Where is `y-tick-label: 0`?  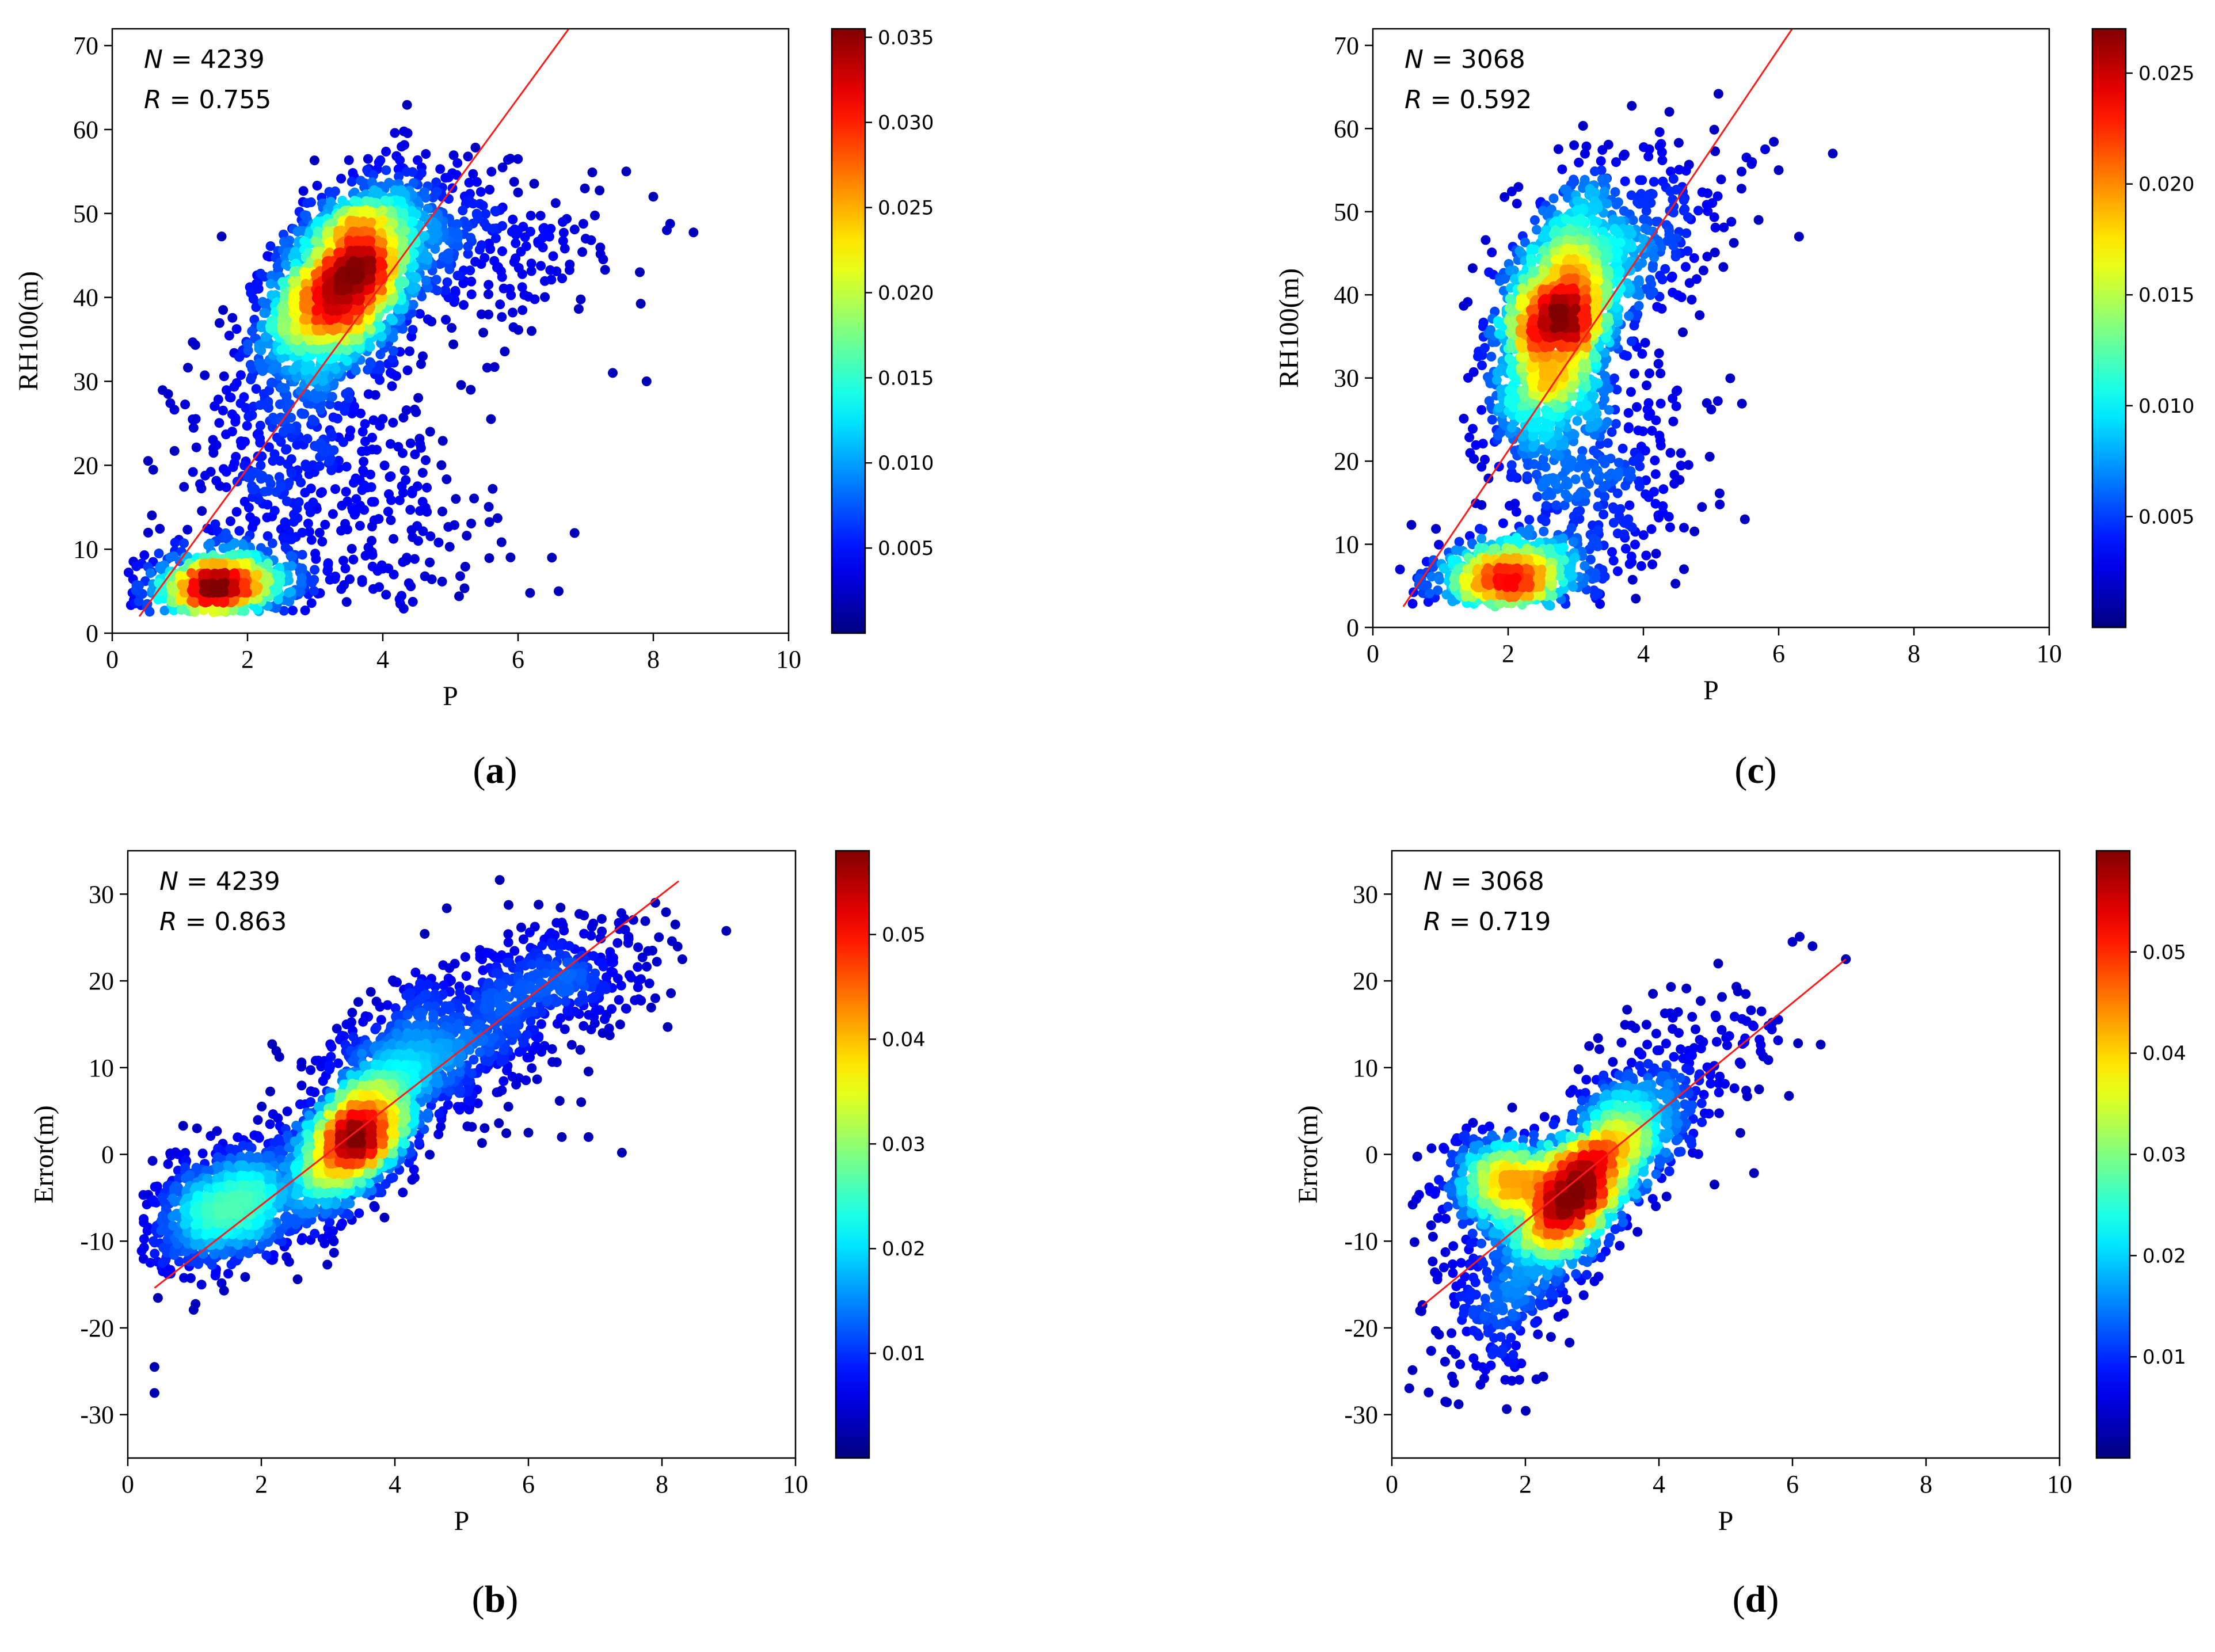
y-tick-label: 0 is located at coordinates (92, 633).